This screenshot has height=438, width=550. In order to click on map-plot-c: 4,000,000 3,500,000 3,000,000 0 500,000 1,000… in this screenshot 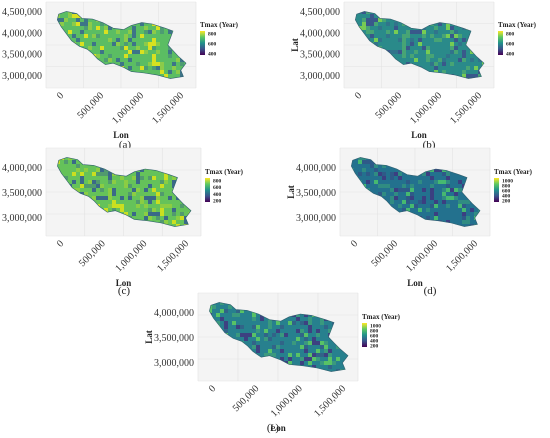, I will do `click(122, 217)`.